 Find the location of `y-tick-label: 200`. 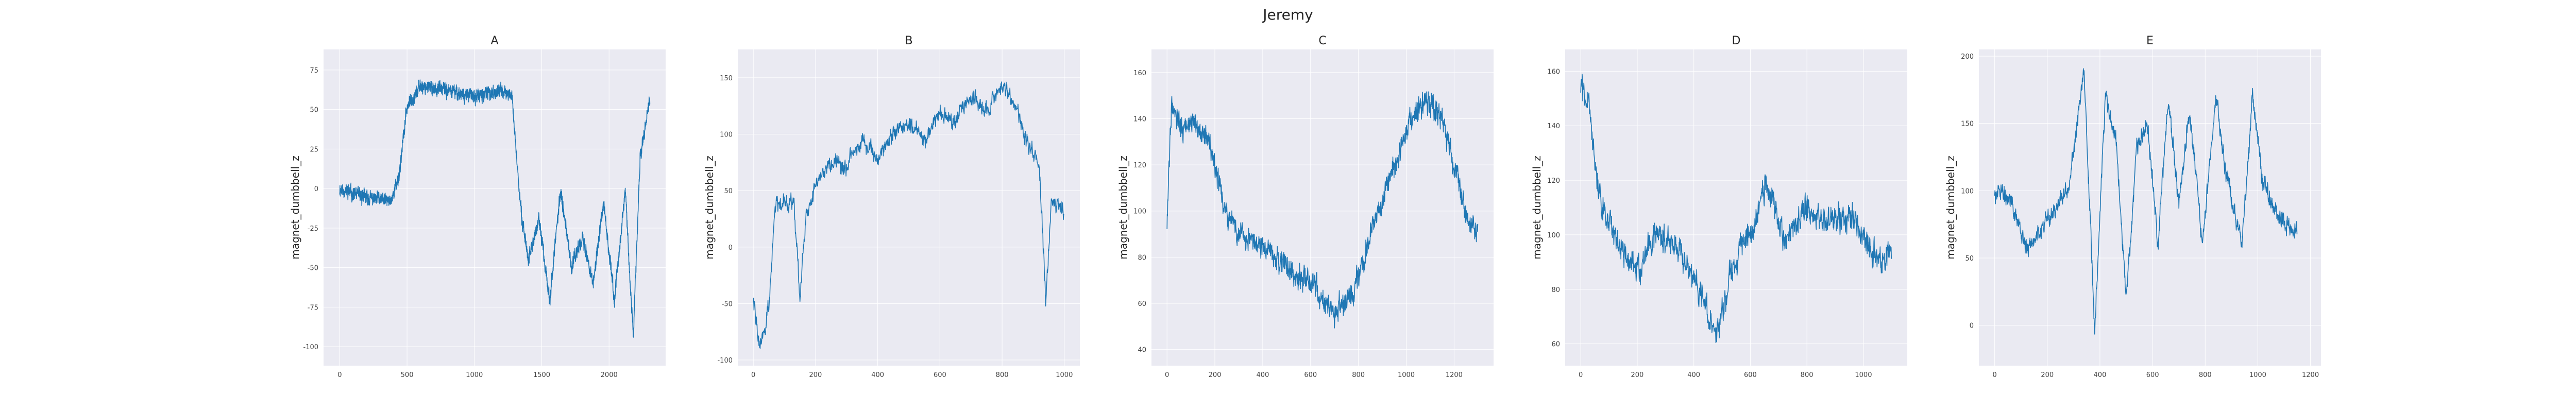

y-tick-label: 200 is located at coordinates (1967, 57).